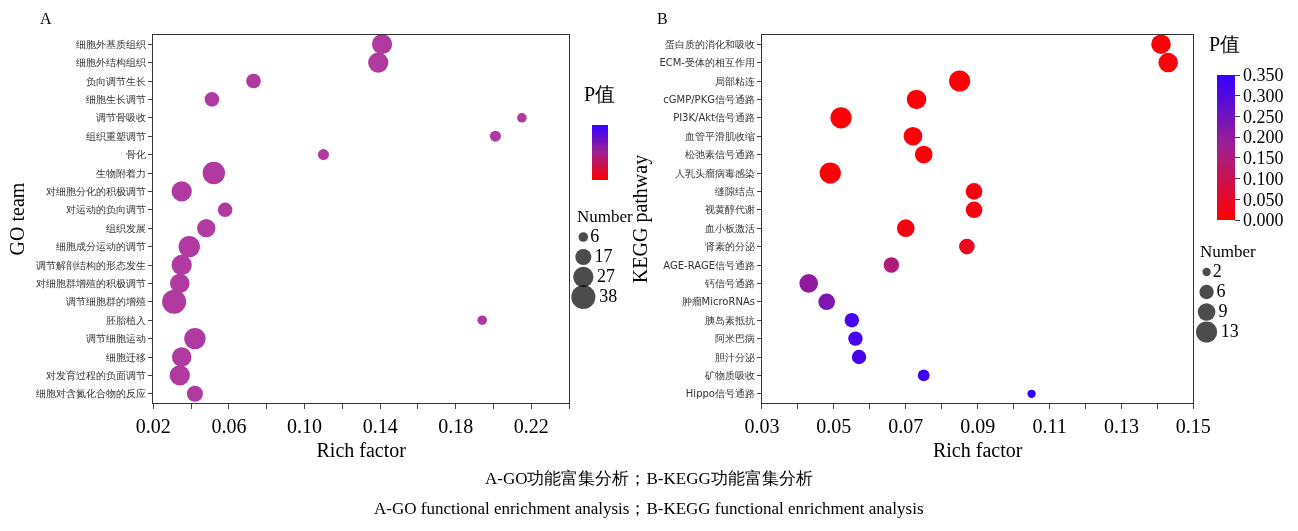 The width and height of the screenshot is (1298, 531). What do you see at coordinates (229, 426) in the screenshot?
I see `x-tick-label: 0.06` at bounding box center [229, 426].